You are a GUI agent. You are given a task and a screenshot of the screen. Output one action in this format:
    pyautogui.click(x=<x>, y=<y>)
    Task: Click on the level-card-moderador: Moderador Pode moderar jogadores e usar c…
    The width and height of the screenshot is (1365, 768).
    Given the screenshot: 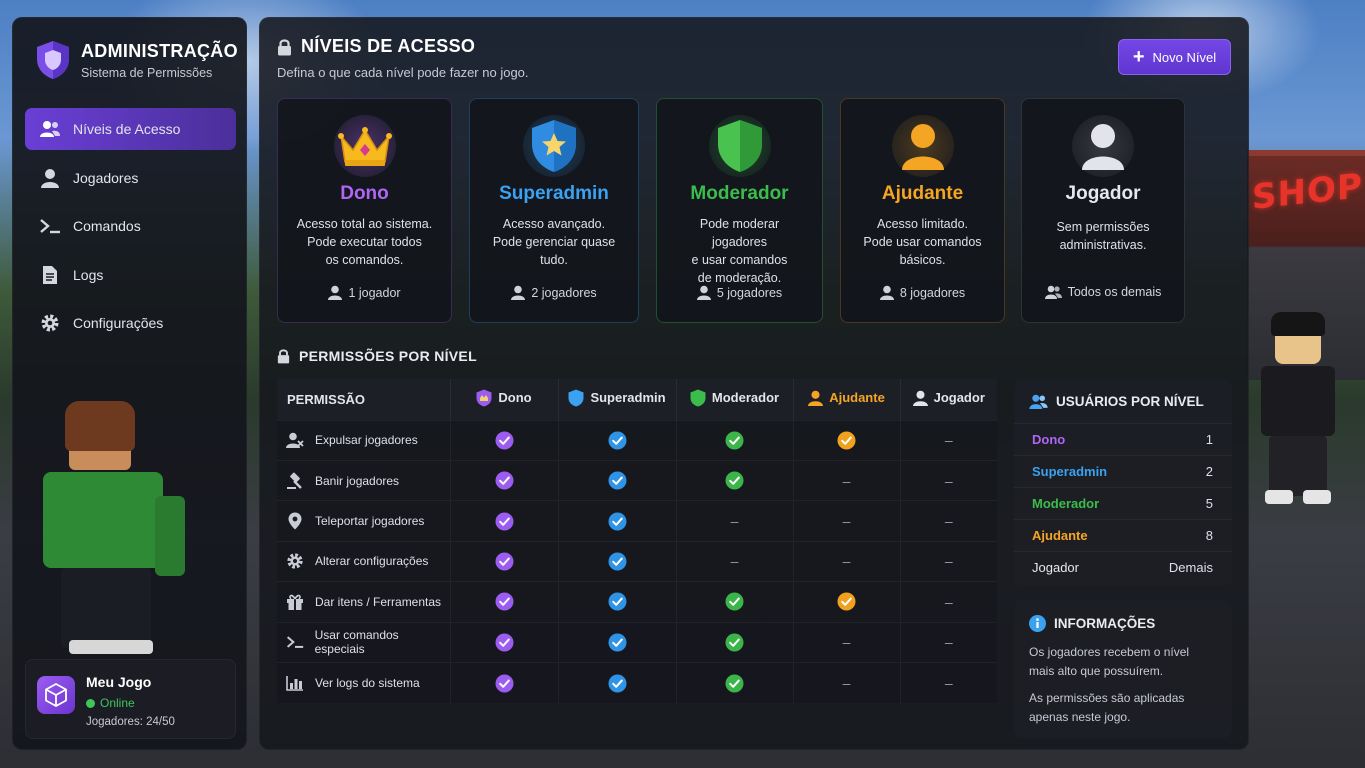 What is the action you would take?
    pyautogui.click(x=739, y=210)
    